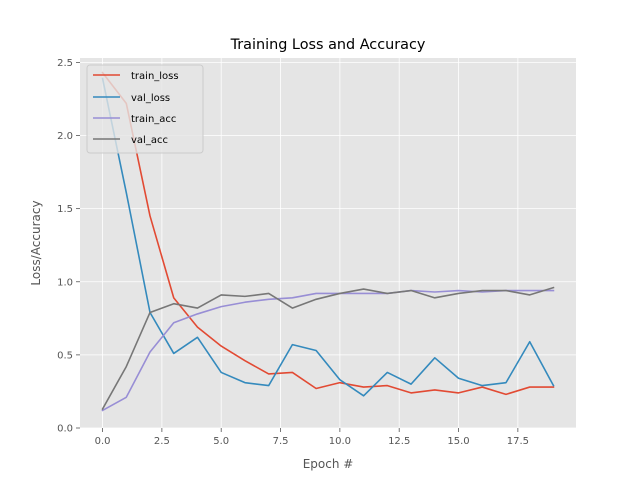 The width and height of the screenshot is (640, 480). What do you see at coordinates (65, 429) in the screenshot?
I see `y-tick-label: 0.0` at bounding box center [65, 429].